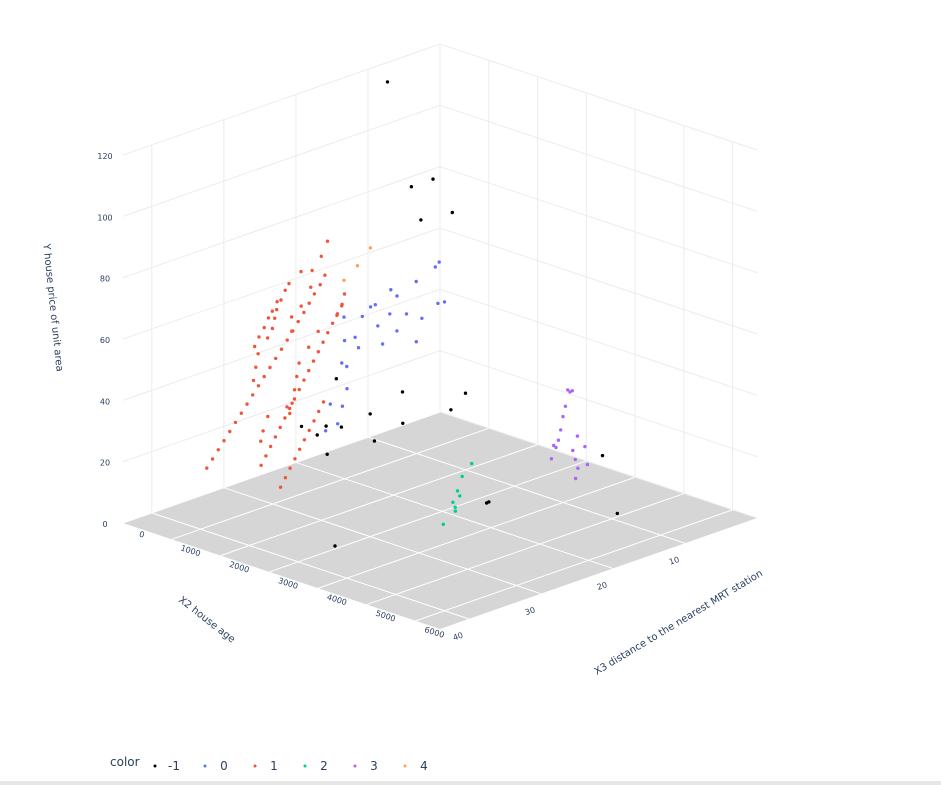 The height and width of the screenshot is (785, 941). I want to click on legend-item-label: 4, so click(424, 766).